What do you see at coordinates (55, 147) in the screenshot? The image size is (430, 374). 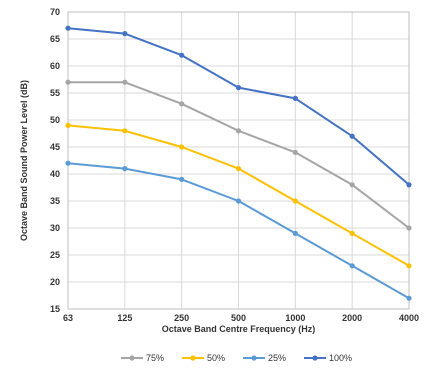 I see `y-tick-label: 45` at bounding box center [55, 147].